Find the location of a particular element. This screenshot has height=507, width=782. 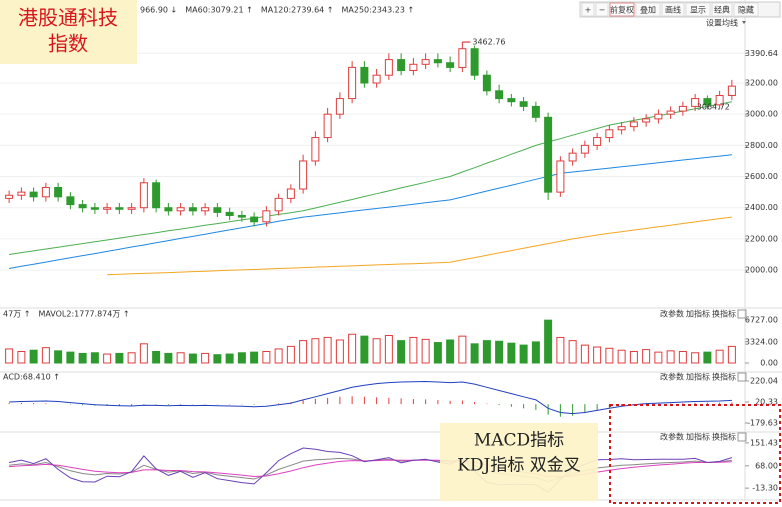

toolbar-label: 隐藏 is located at coordinates (746, 10).